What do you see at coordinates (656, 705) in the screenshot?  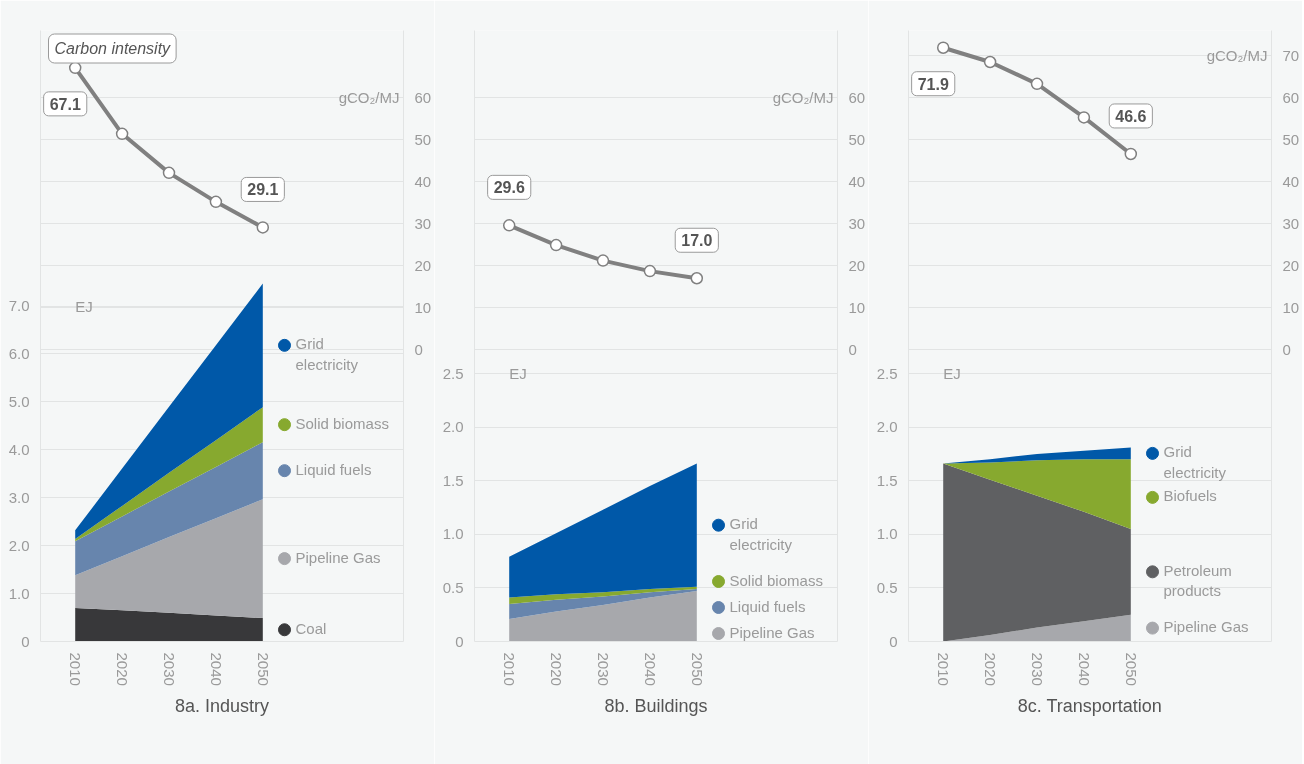 I see `text: 8b. Buildings` at bounding box center [656, 705].